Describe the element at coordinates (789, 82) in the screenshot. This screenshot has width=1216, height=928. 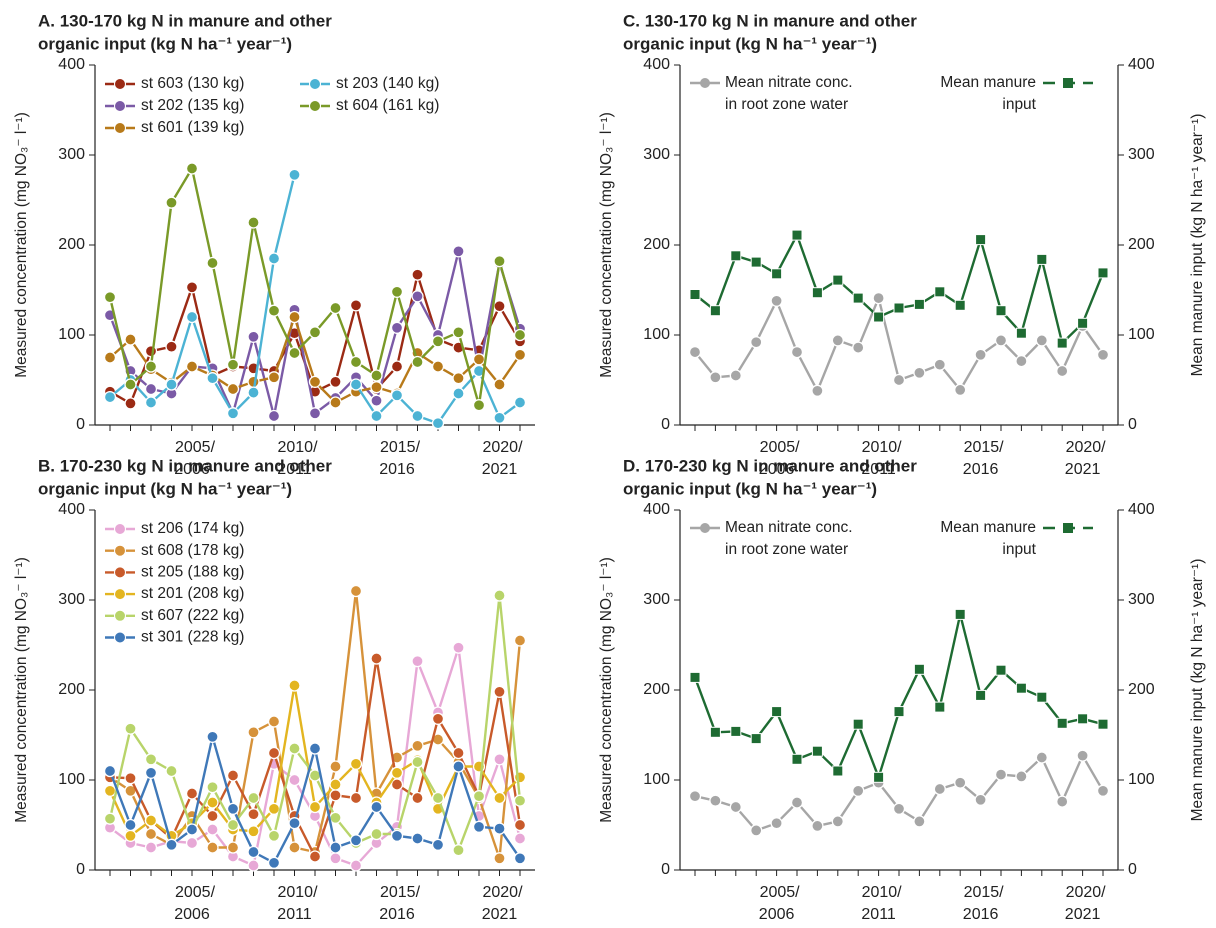
I see `legend-label: Mean nitrate conc.` at that location.